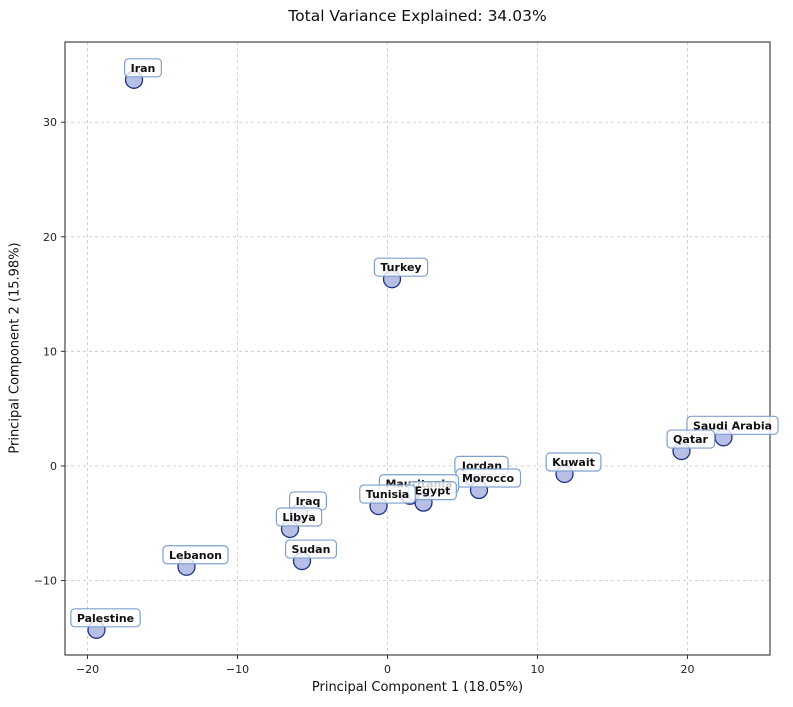  Describe the element at coordinates (387, 669) in the screenshot. I see `x-tick-label: 0` at that location.